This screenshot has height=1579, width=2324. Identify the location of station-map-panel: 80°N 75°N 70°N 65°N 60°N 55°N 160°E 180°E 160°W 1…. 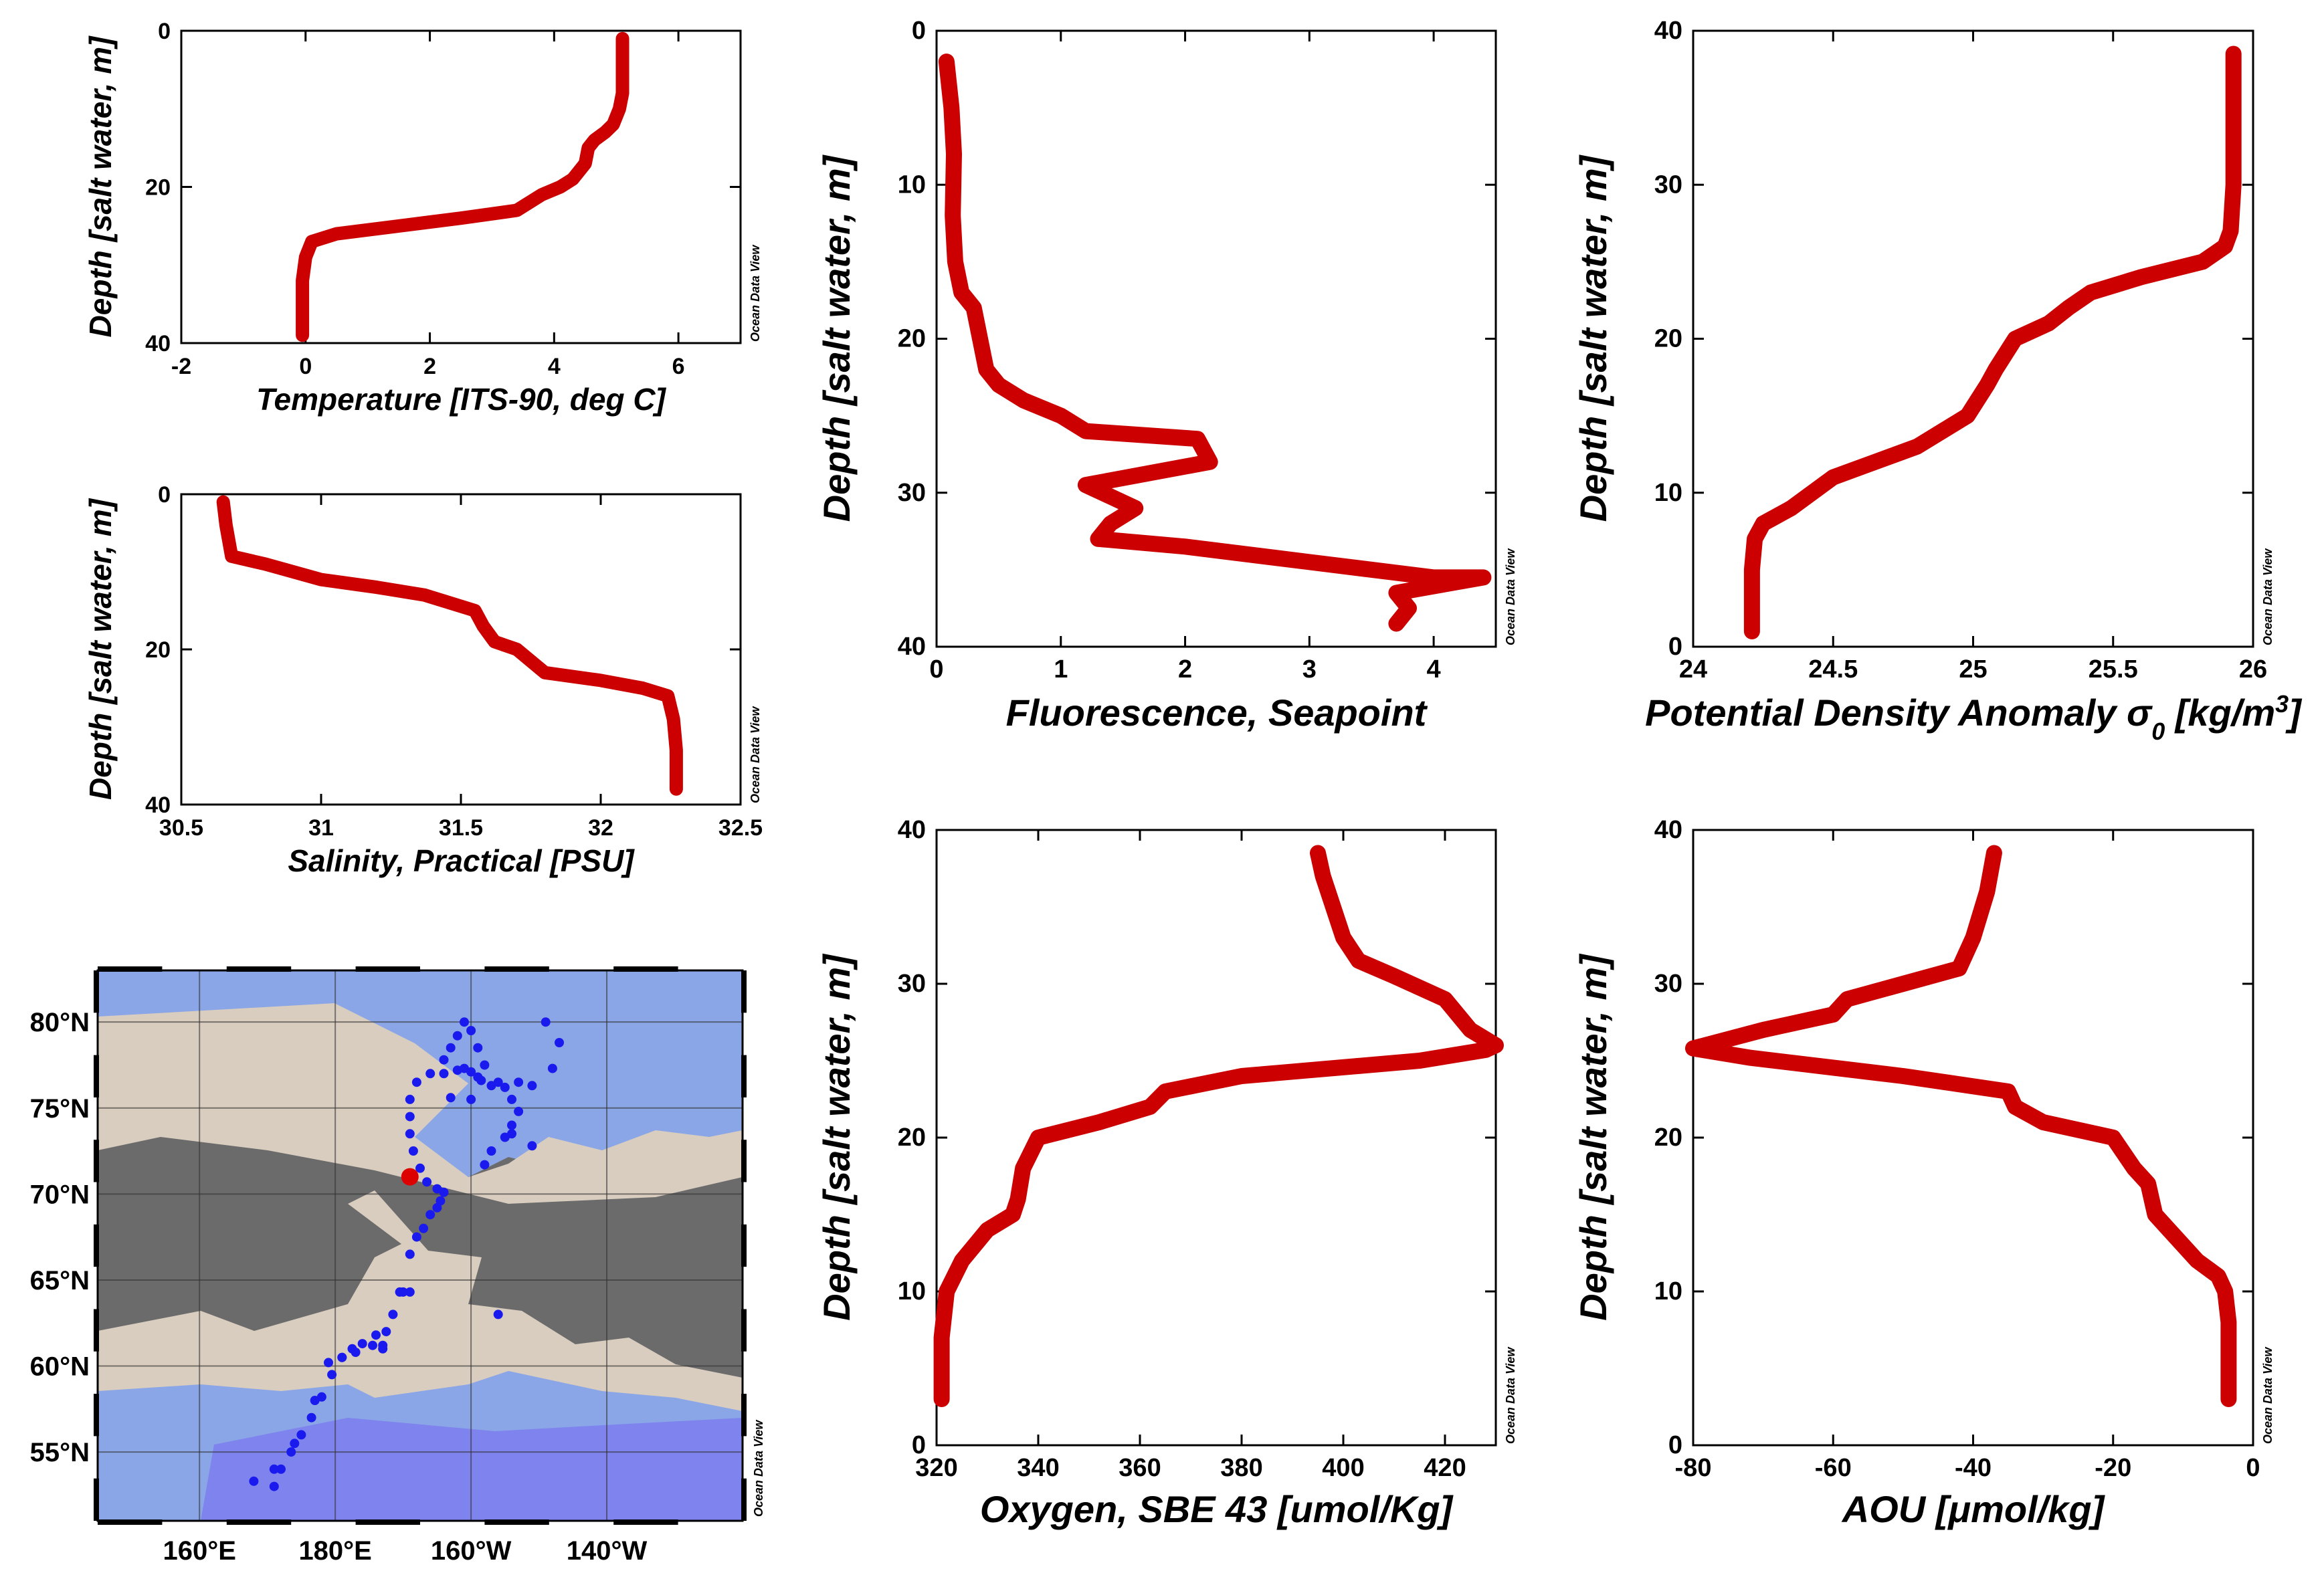
(397, 1266).